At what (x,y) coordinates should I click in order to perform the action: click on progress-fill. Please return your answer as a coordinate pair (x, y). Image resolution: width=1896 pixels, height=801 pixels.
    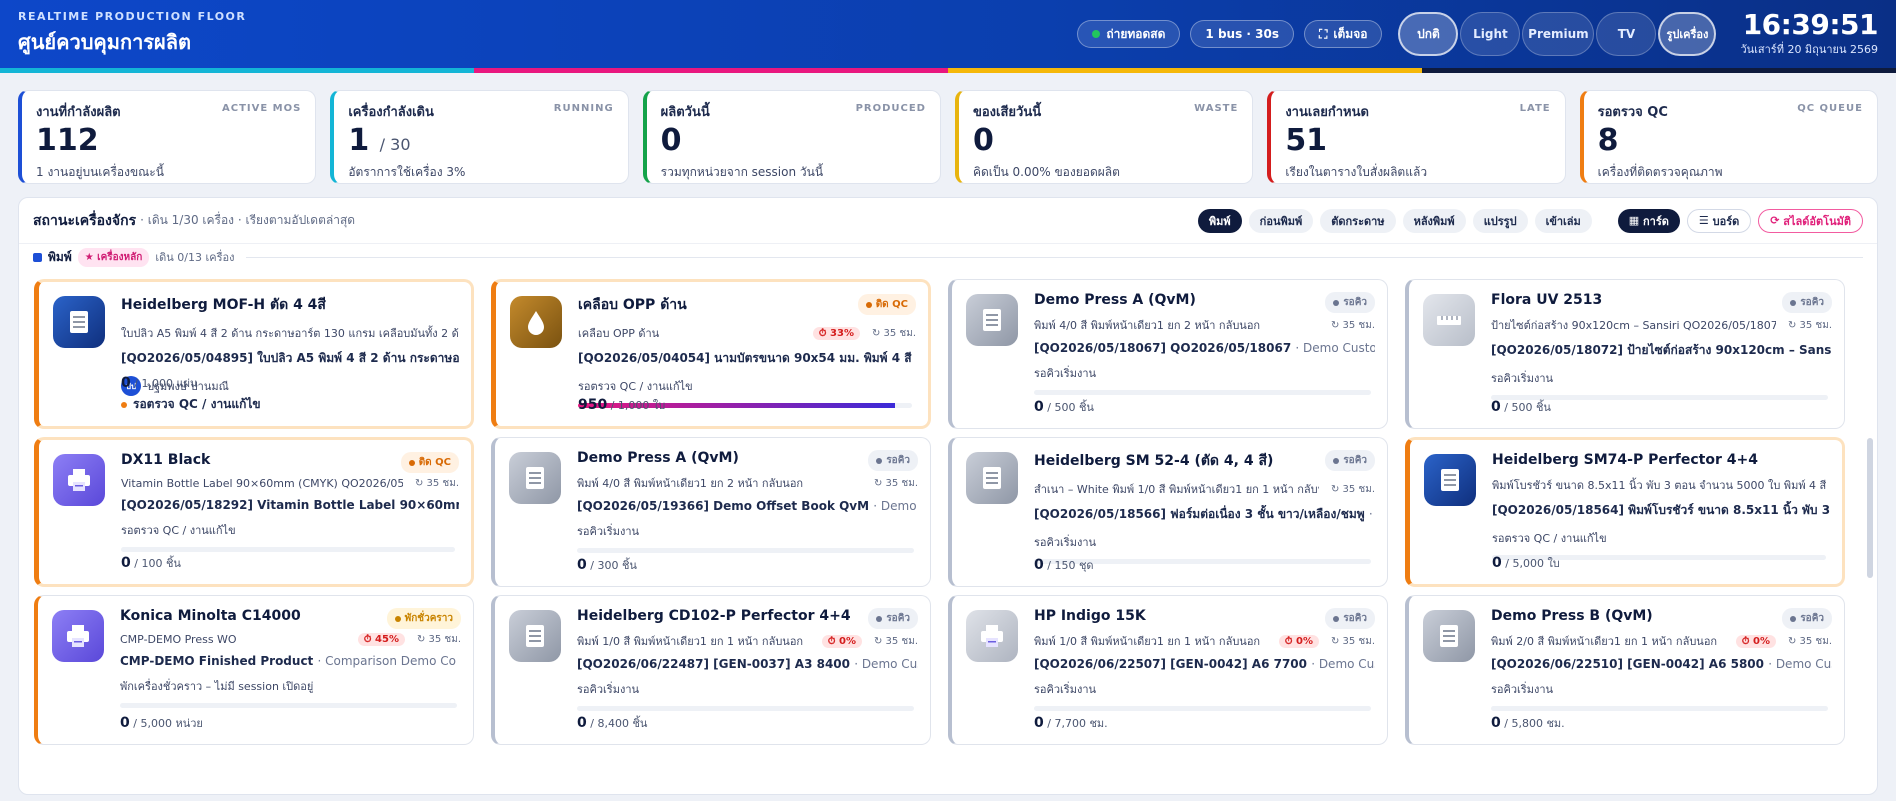
    Looking at the image, I should click on (737, 405).